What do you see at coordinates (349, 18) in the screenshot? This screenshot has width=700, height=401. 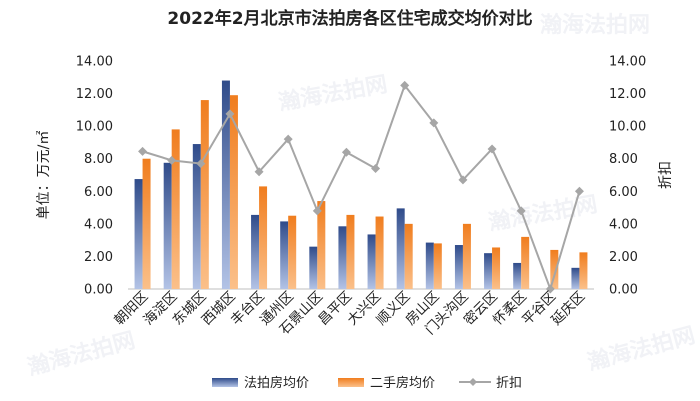 I see `chart-title: 2022年2月北京市法拍房各区住宅成交均价对比` at bounding box center [349, 18].